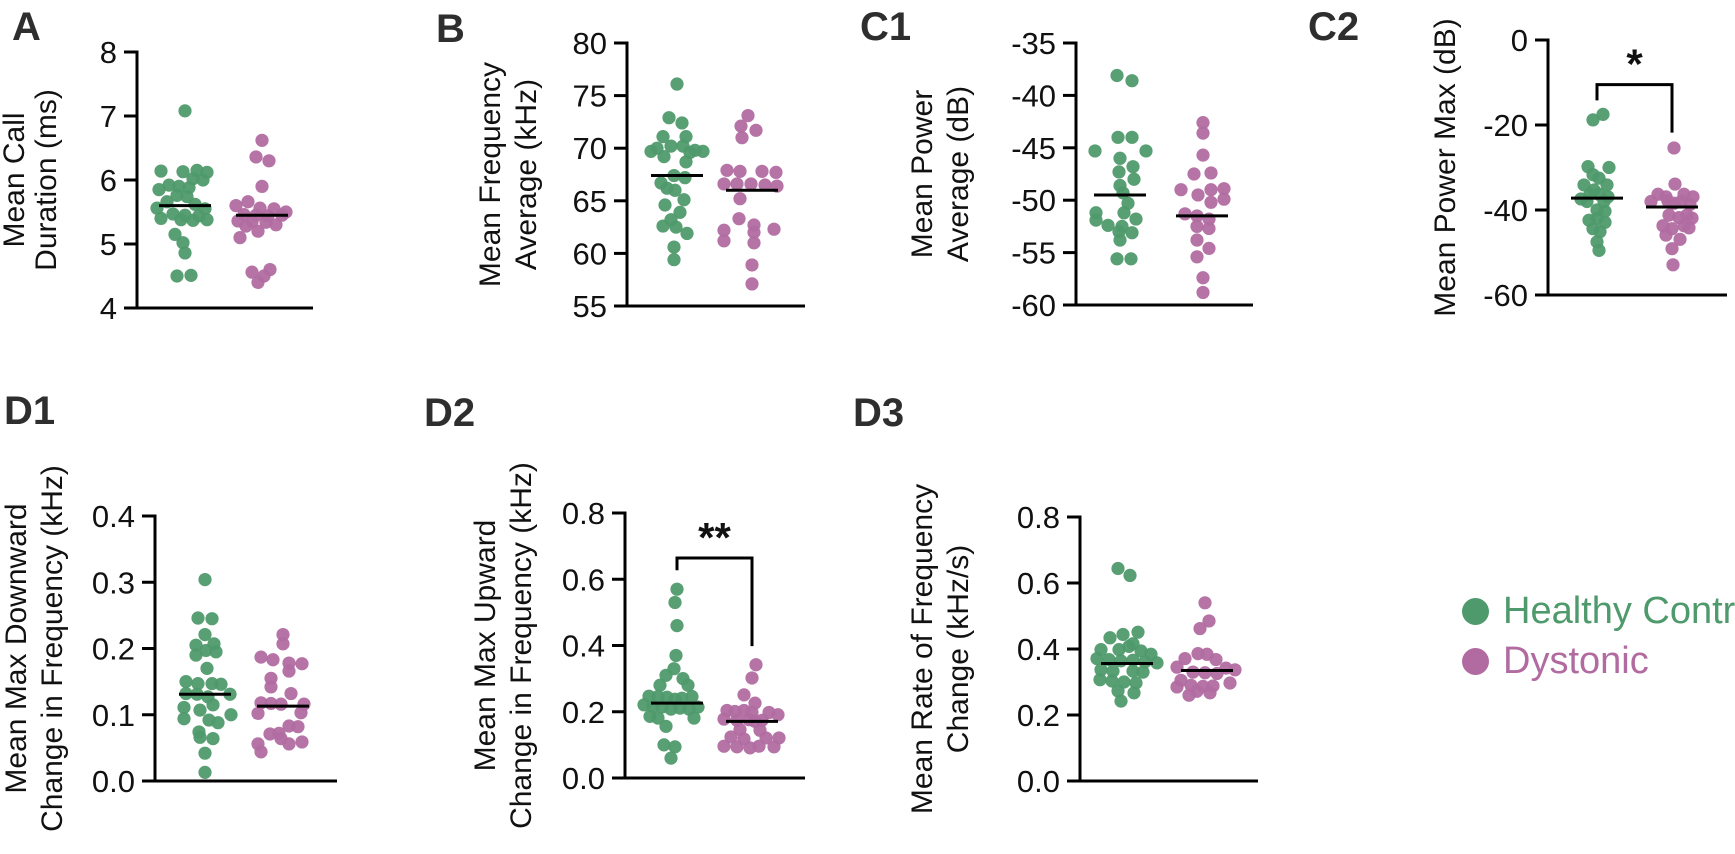 The image size is (1735, 854). What do you see at coordinates (485, 646) in the screenshot?
I see `y-axis-label-line: Mean Max Upward` at bounding box center [485, 646].